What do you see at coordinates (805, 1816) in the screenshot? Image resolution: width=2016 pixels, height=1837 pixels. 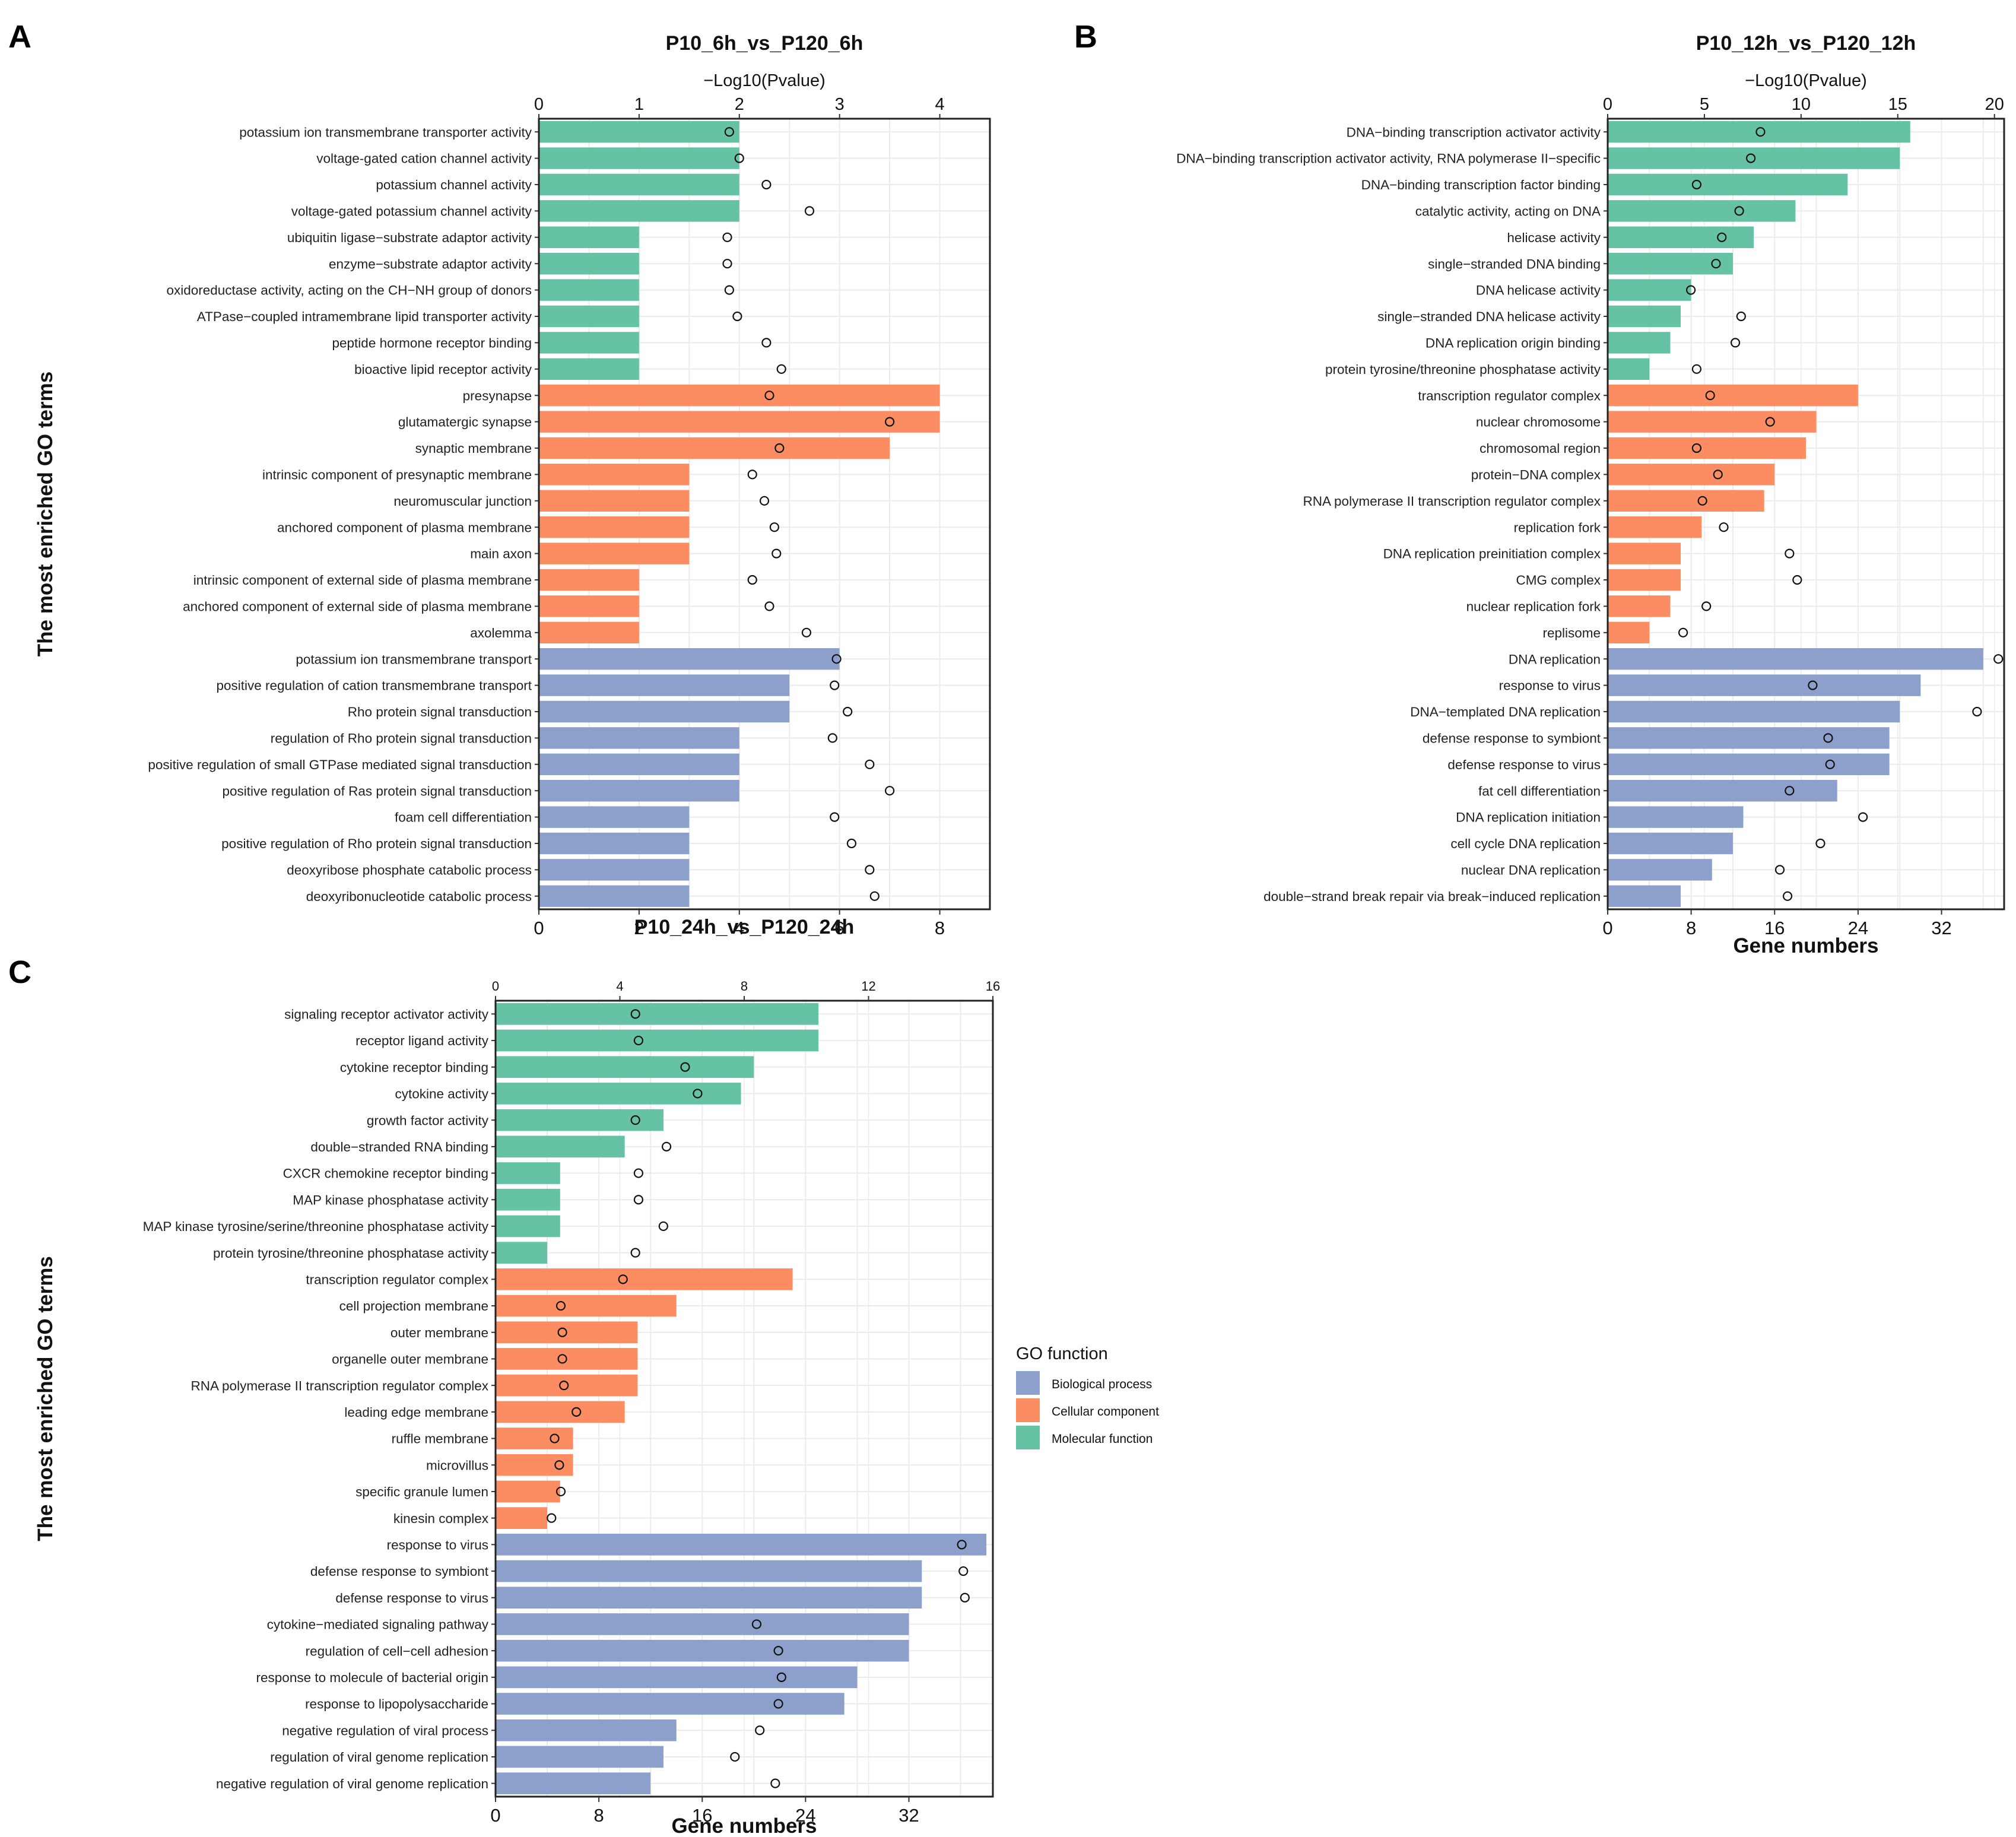 I see `x-tick-label: 24` at bounding box center [805, 1816].